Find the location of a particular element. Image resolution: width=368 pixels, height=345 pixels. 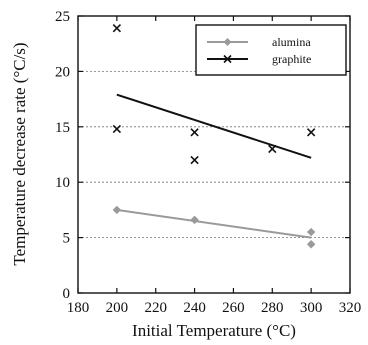

x-tick-label-200: 200 is located at coordinates (117, 308).